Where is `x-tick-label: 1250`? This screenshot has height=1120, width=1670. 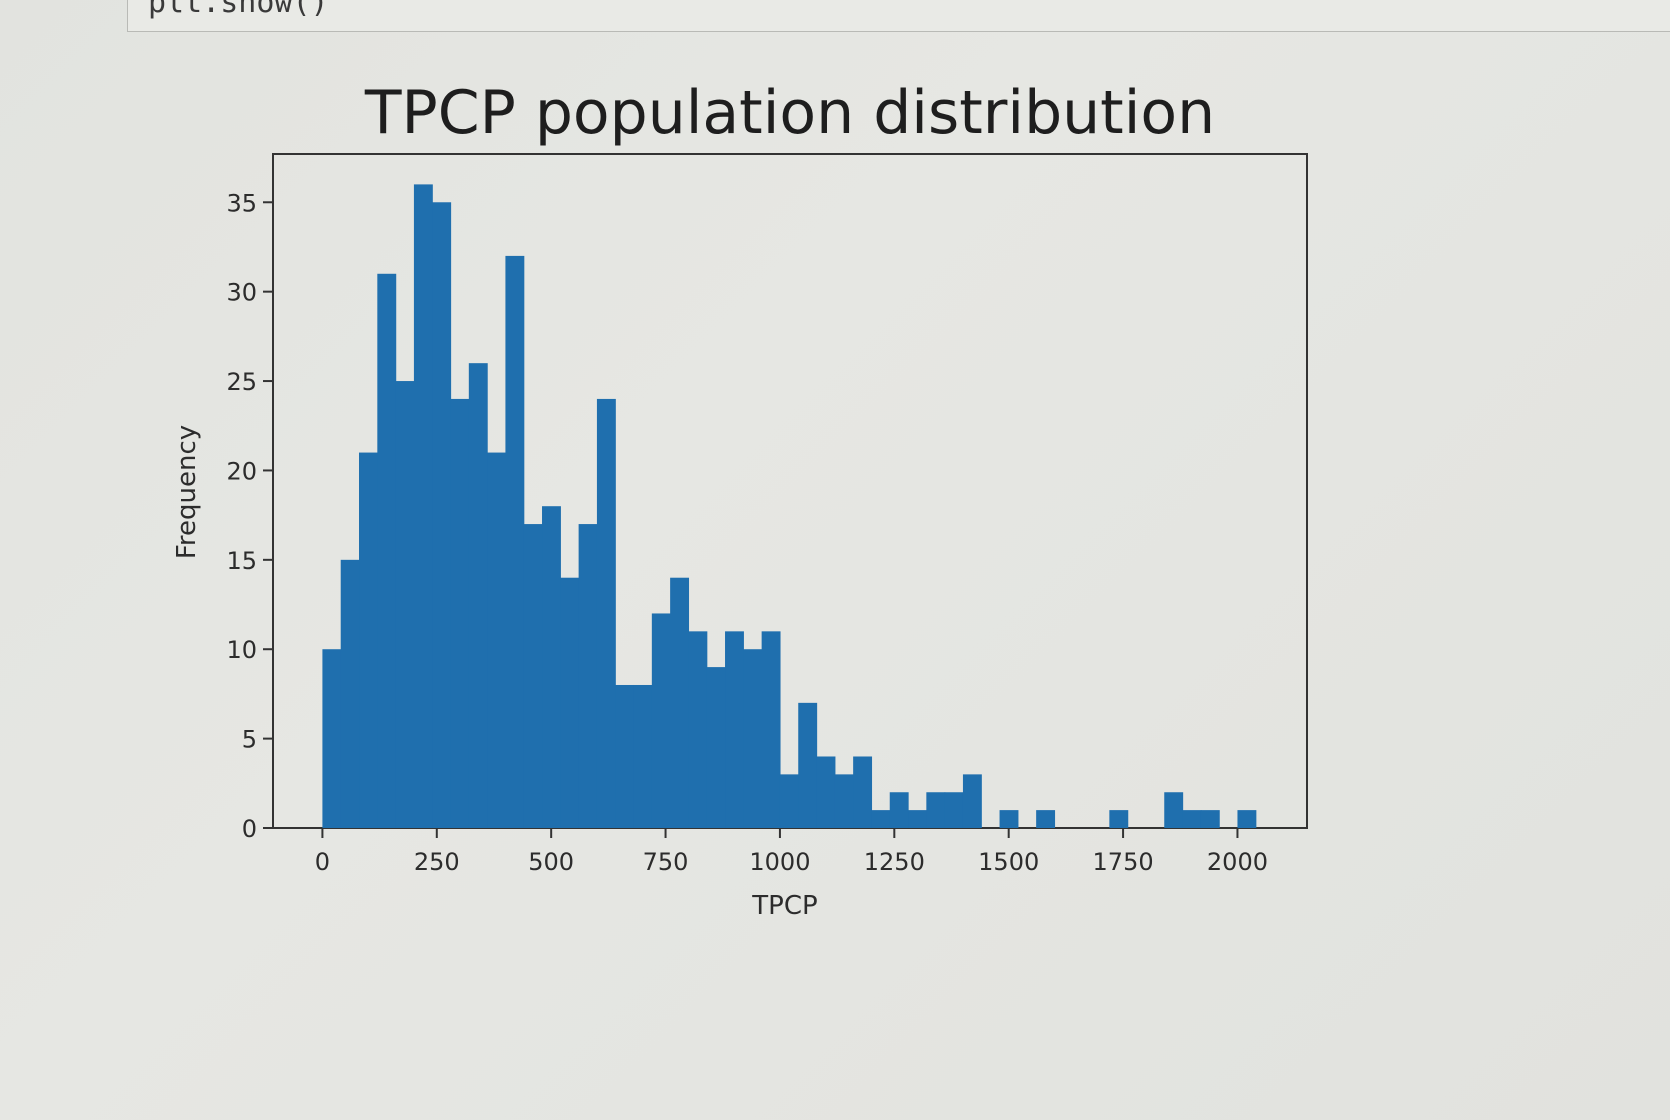 x-tick-label: 1250 is located at coordinates (894, 862).